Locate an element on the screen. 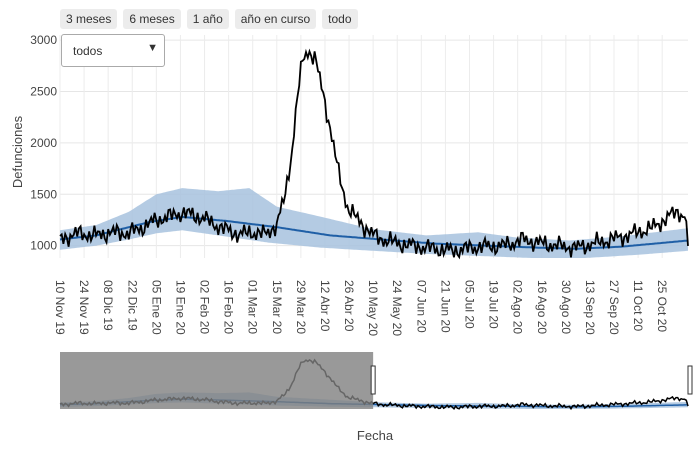 The width and height of the screenshot is (700, 450). x-tick-label: 10 May 20 is located at coordinates (373, 308).